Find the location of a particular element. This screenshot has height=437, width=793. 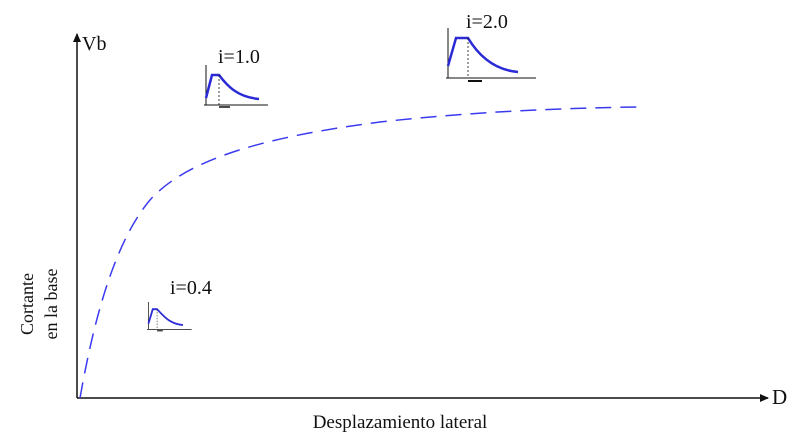

y-axis-title-line1: Cortante is located at coordinates (27, 304).